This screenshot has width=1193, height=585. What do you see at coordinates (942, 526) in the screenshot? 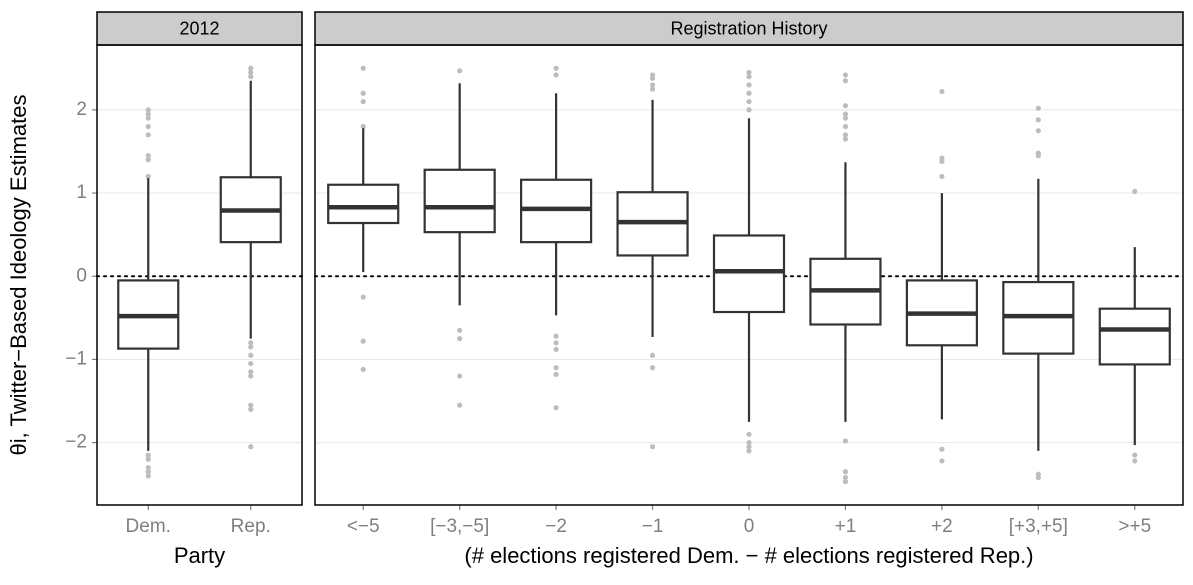
I see `x-tick-label: +2` at bounding box center [942, 526].